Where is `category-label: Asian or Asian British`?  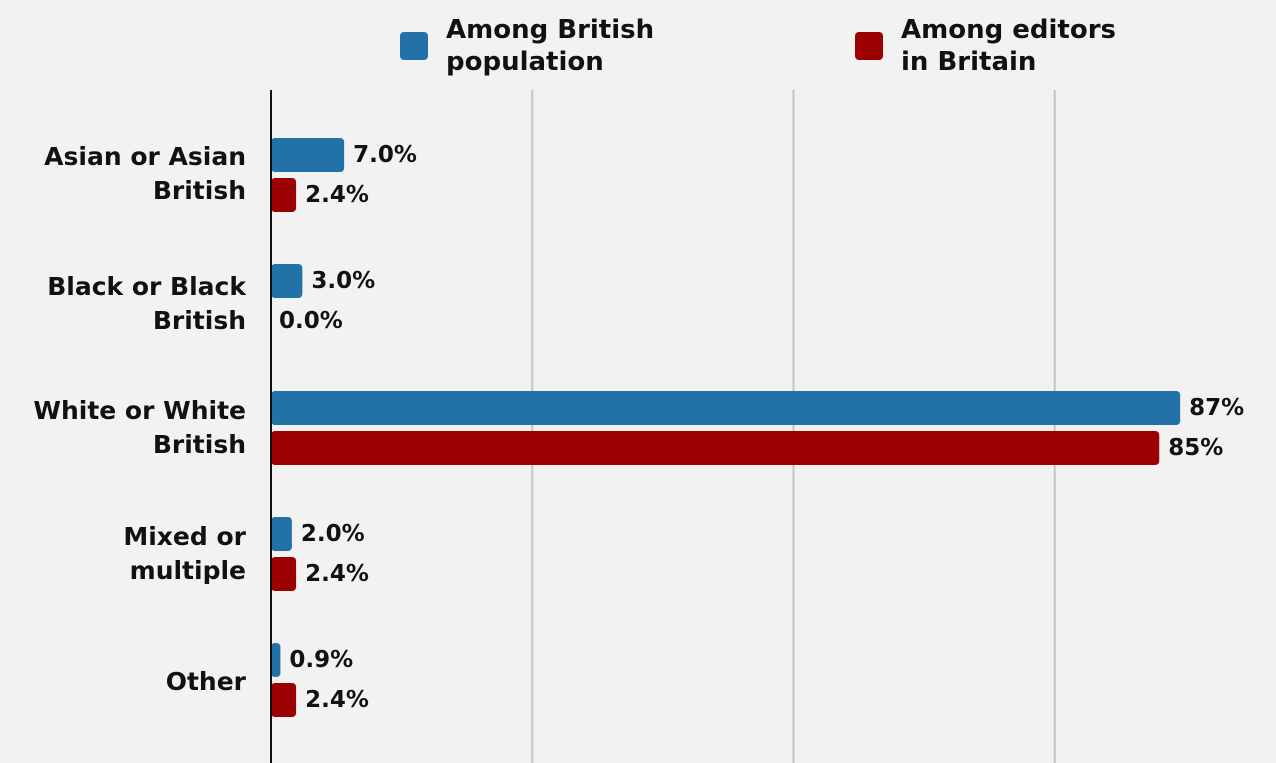
category-label: Asian or Asian British is located at coordinates (145, 173).